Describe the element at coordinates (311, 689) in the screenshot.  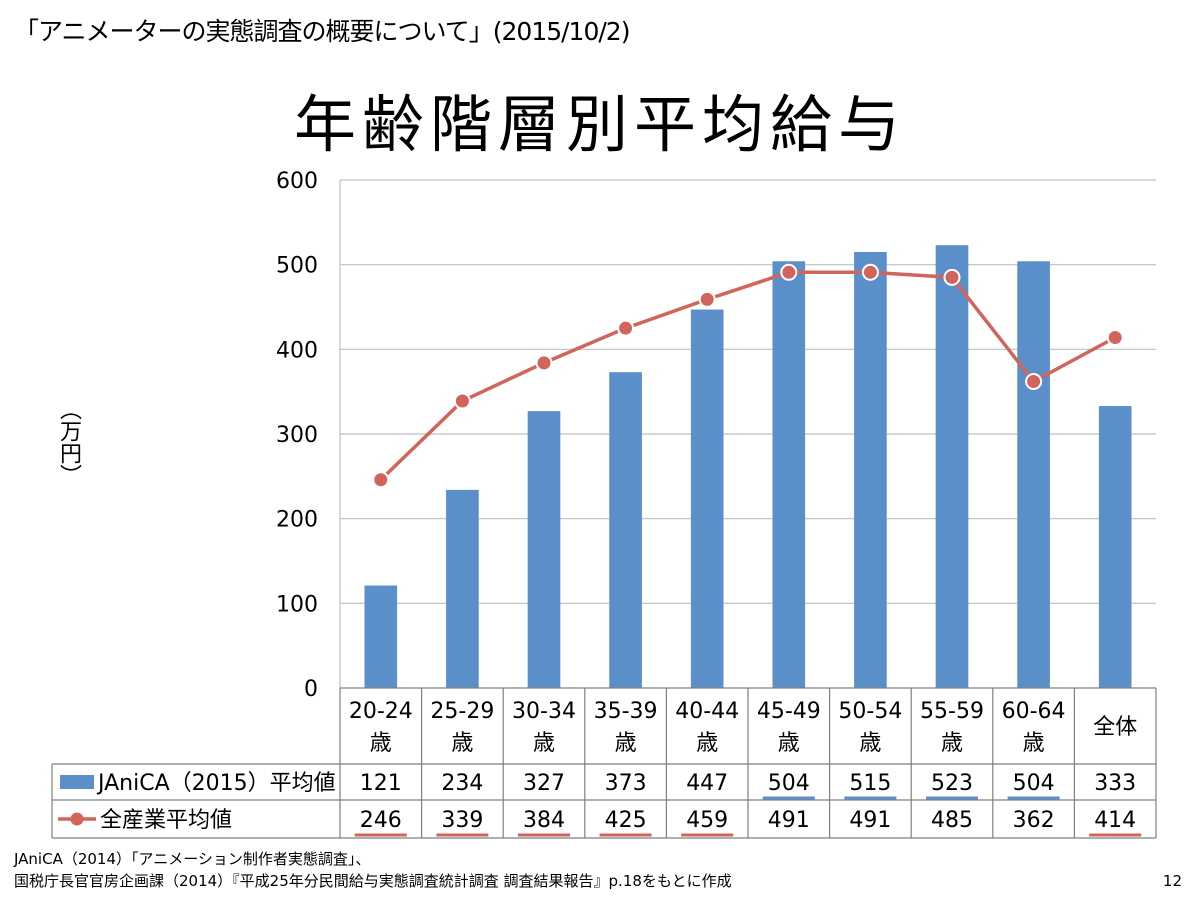
I see `y-tick-label: 0` at that location.